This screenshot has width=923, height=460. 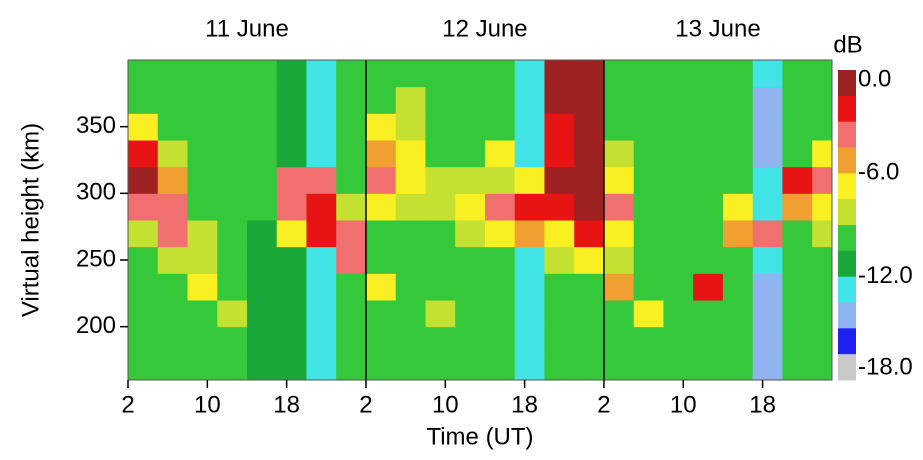 I want to click on y-tick-label: 250, so click(x=96, y=258).